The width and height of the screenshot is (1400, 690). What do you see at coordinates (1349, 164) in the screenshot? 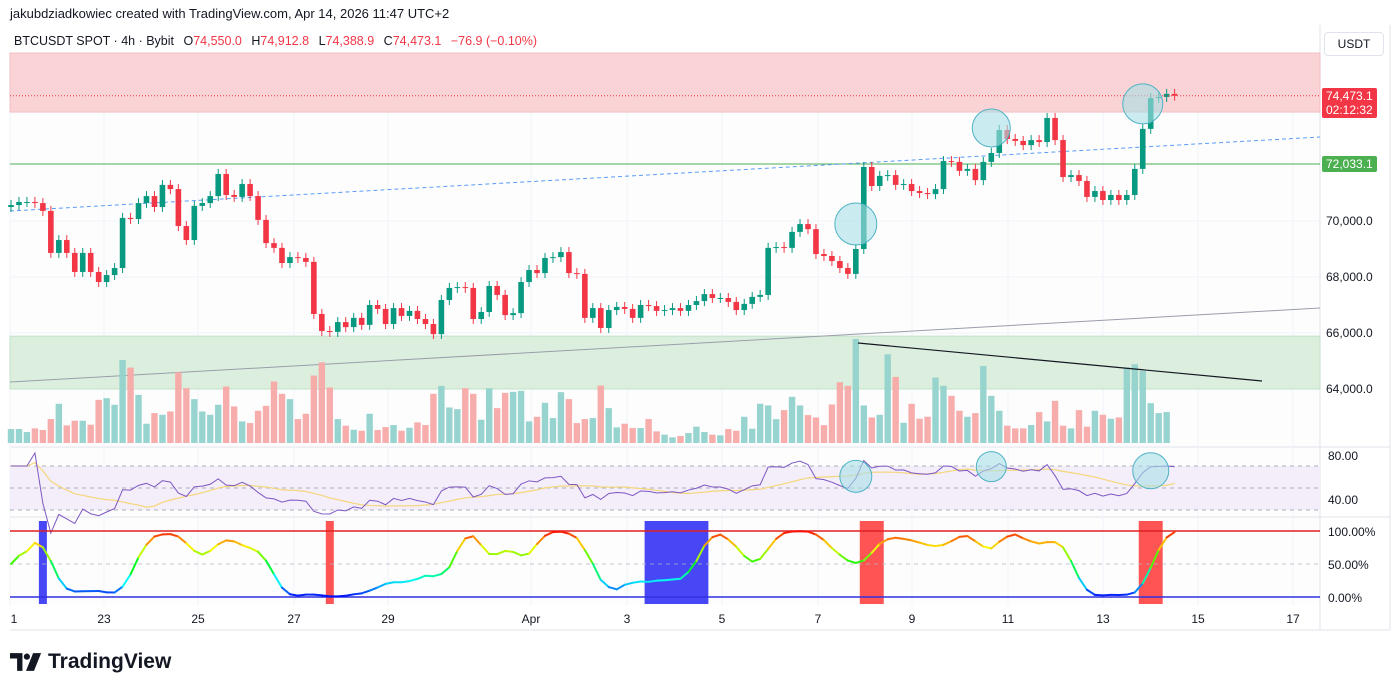
I see `level-price-tag: 72,033.1` at bounding box center [1349, 164].